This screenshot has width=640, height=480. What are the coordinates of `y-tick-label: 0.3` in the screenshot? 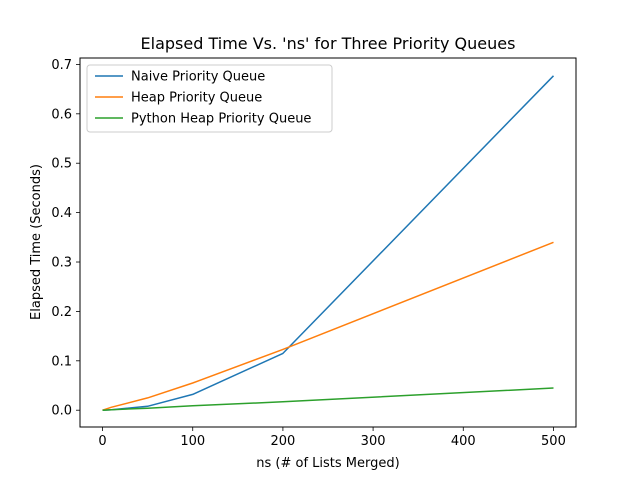 It's located at (61, 263).